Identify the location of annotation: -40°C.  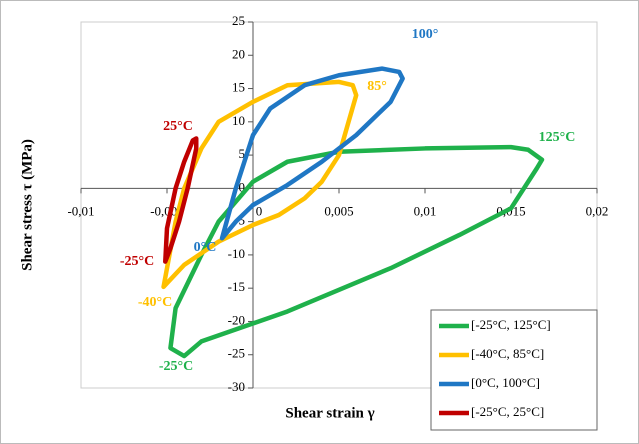
(155, 302).